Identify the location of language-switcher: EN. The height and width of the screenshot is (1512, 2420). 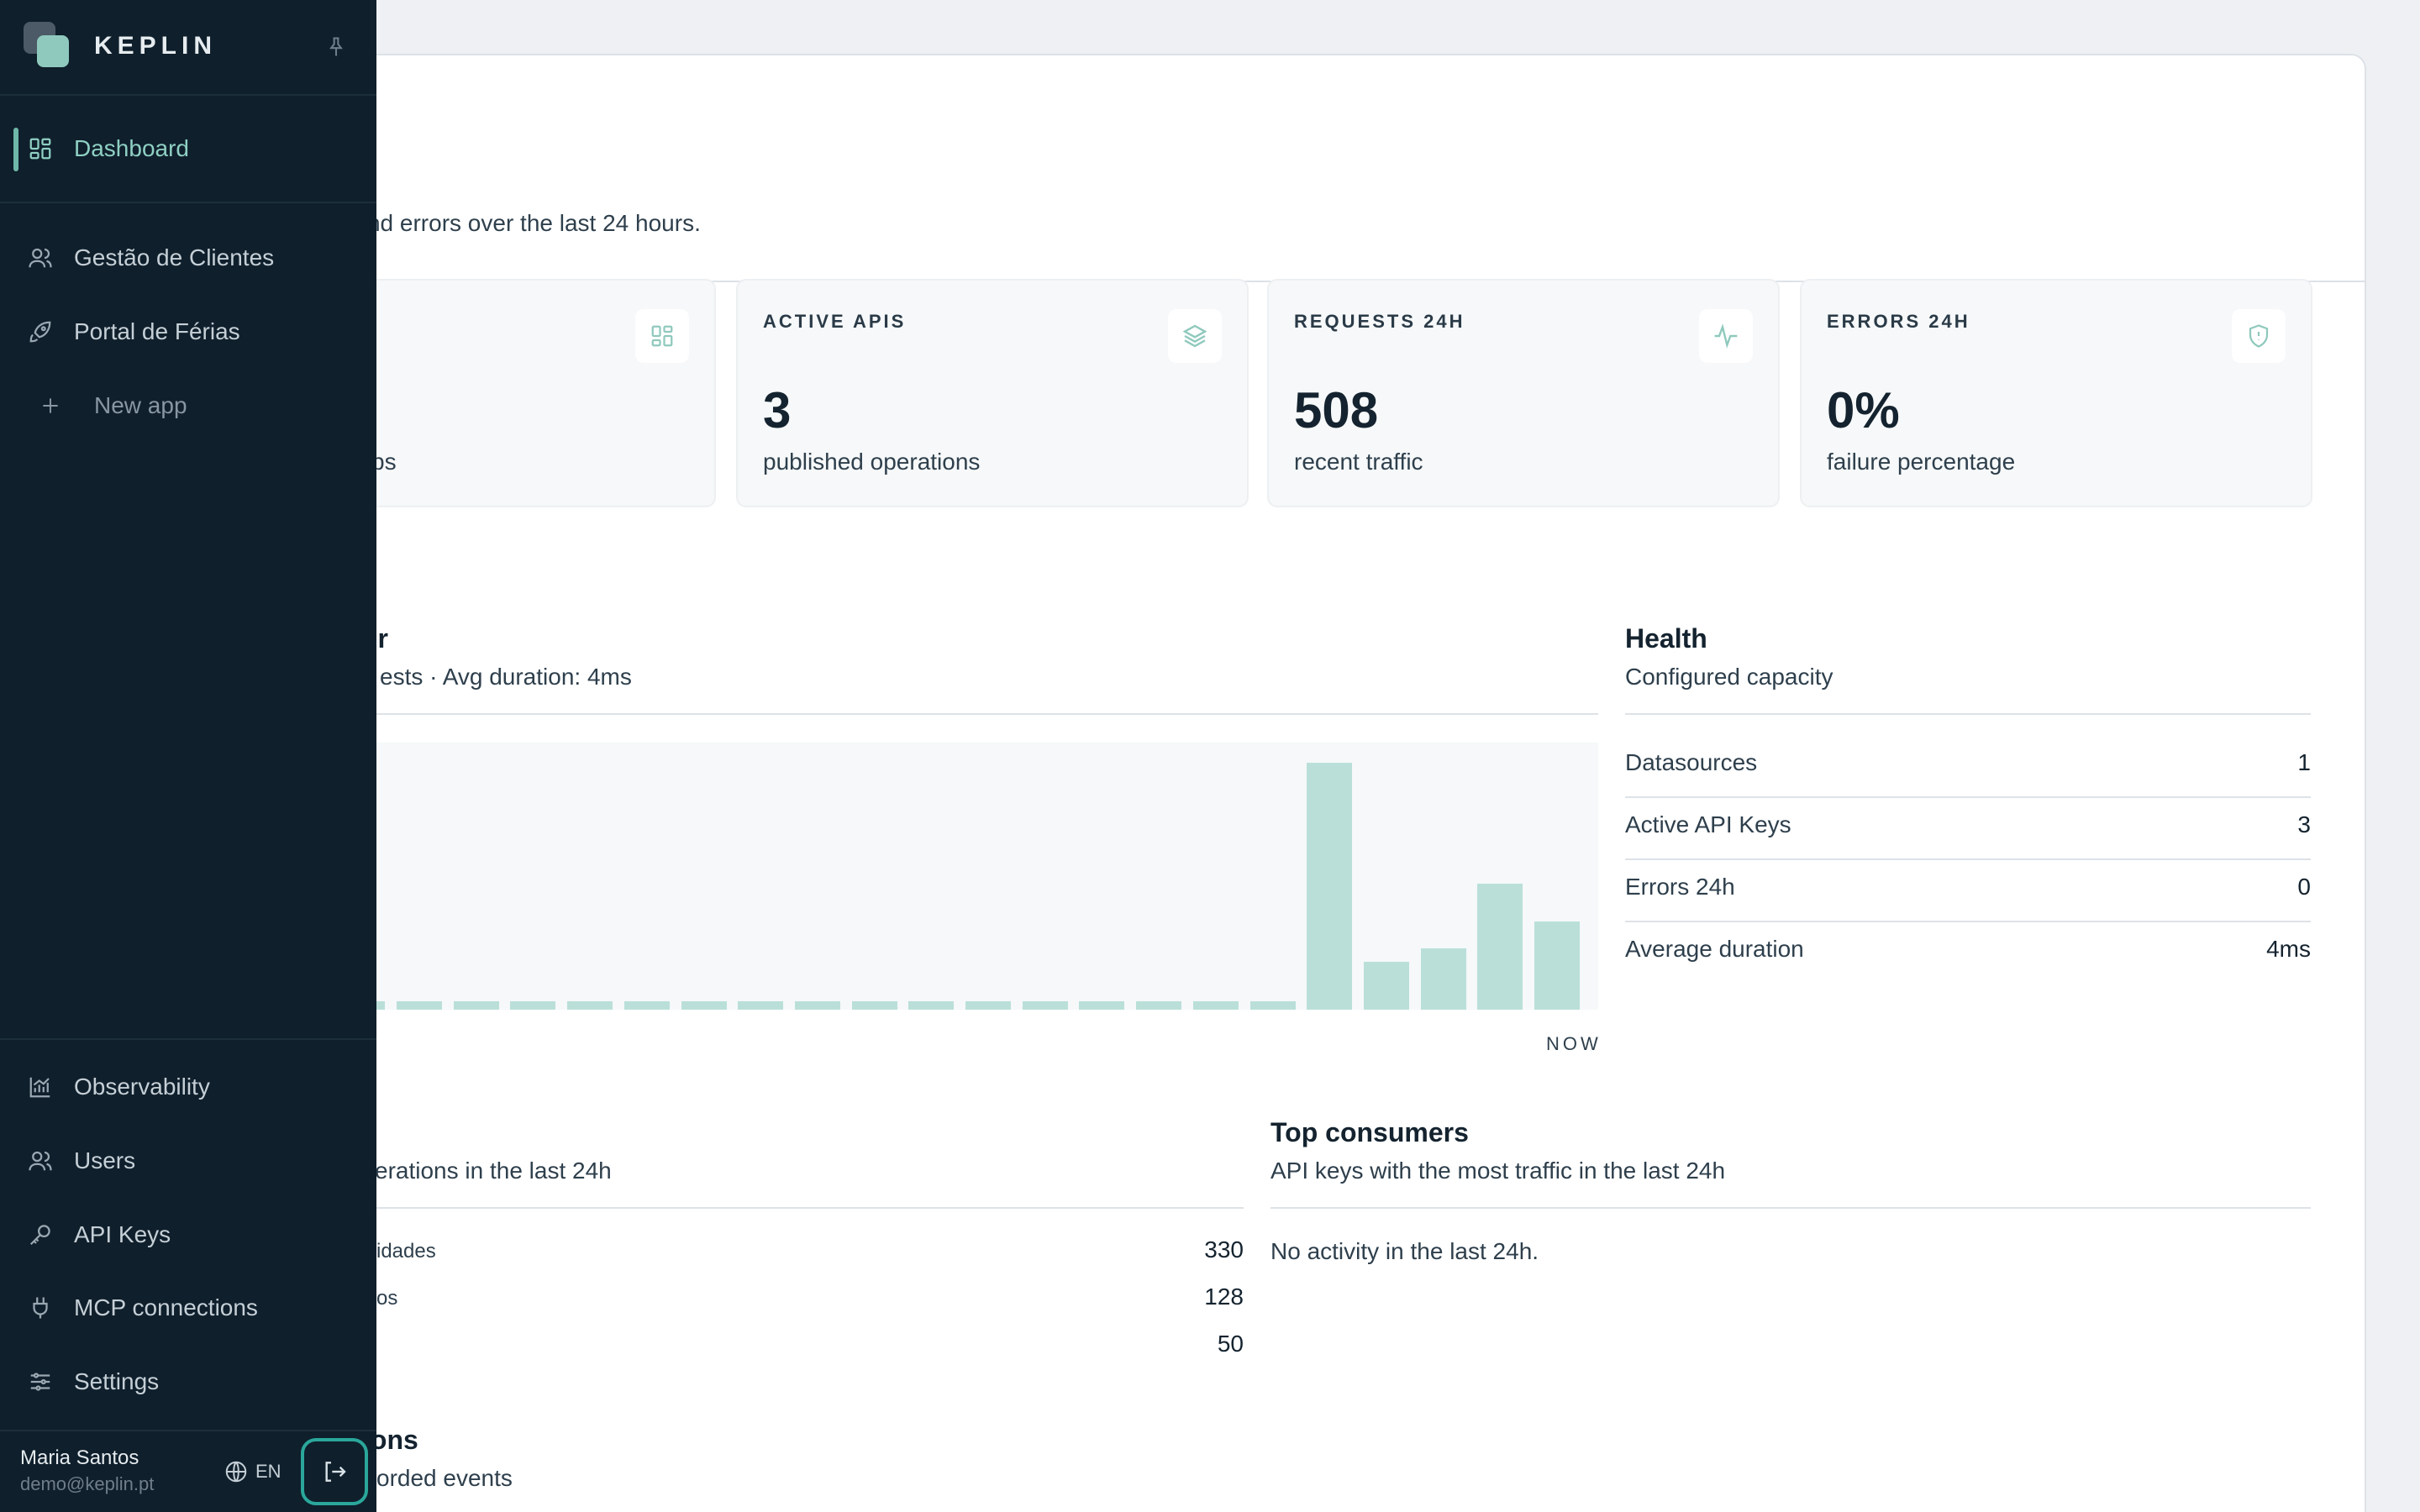
(253, 1472).